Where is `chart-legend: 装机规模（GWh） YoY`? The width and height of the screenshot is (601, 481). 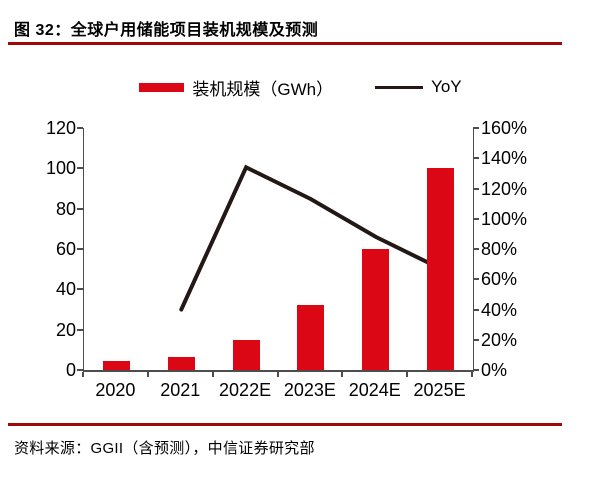
chart-legend: 装机规模（GWh） YoY is located at coordinates (300, 87).